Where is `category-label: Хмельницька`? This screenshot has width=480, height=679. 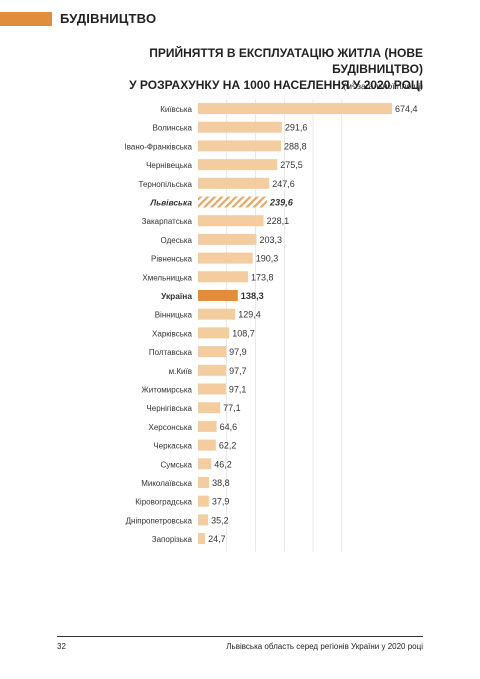 category-label: Хмельницька is located at coordinates (167, 277).